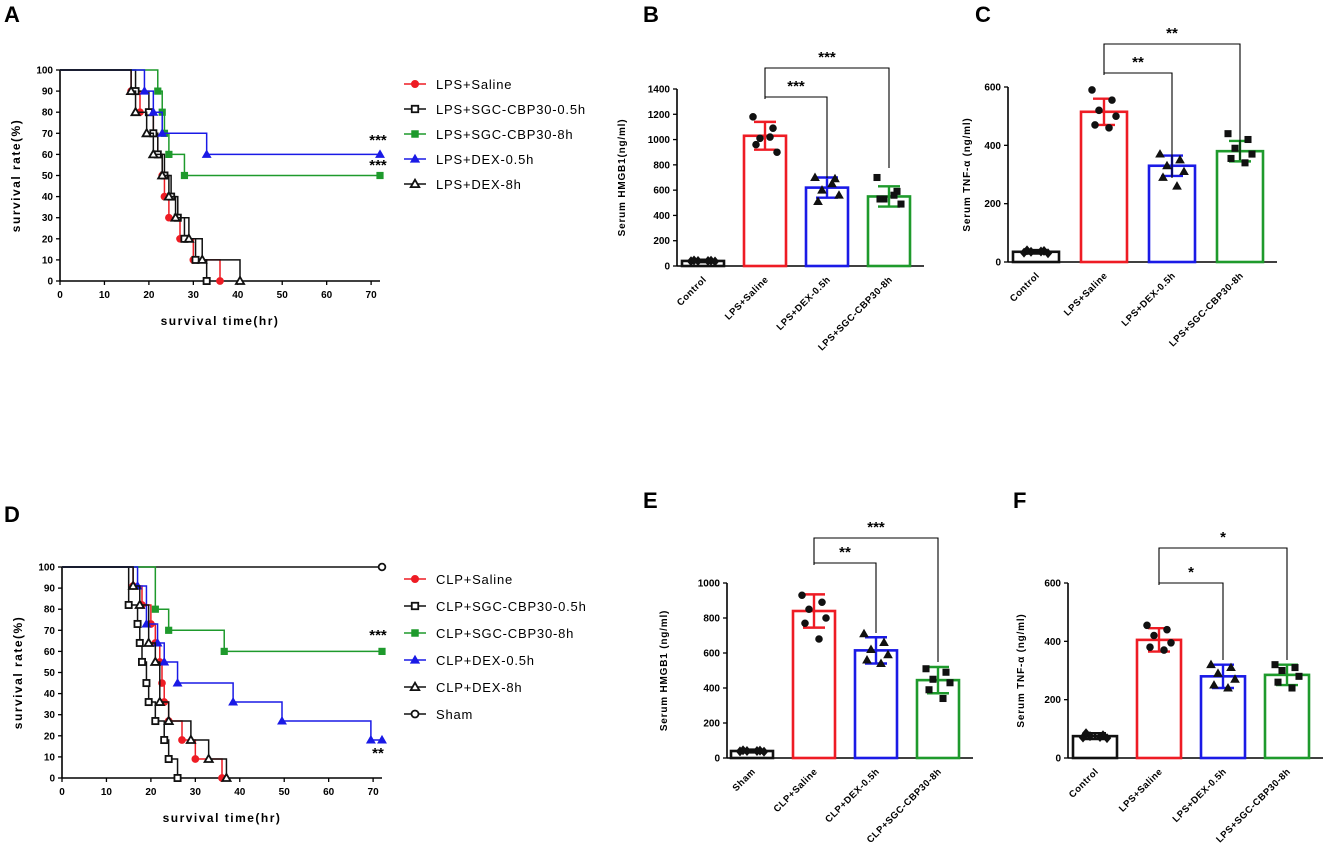 Image resolution: width=1333 pixels, height=865 pixels. Describe the element at coordinates (511, 606) in the screenshot. I see `legend-label: CLP+SGC-CBP30-0.5h` at that location.